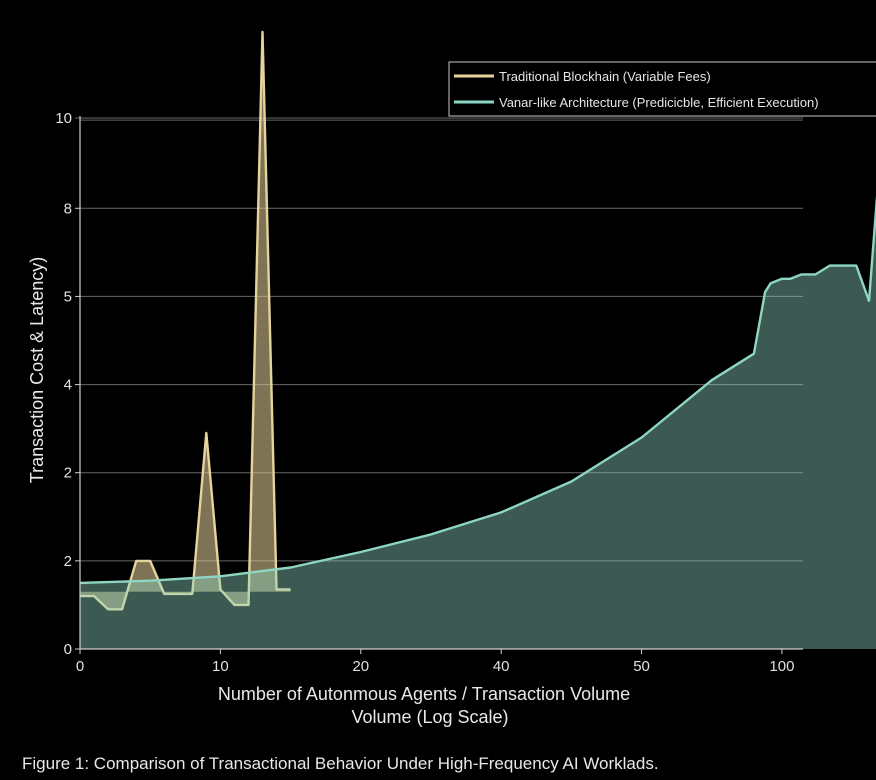  Describe the element at coordinates (63, 118) in the screenshot. I see `y-tick-label: 10` at that location.